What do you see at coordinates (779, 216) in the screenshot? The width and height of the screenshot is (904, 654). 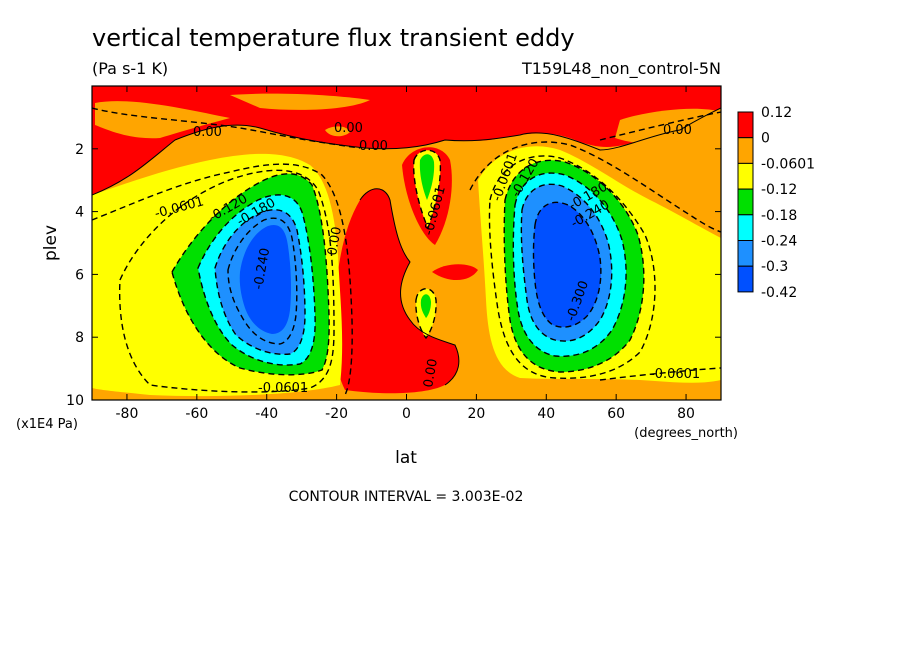 I see `colorbar-label: -0.18` at bounding box center [779, 216].